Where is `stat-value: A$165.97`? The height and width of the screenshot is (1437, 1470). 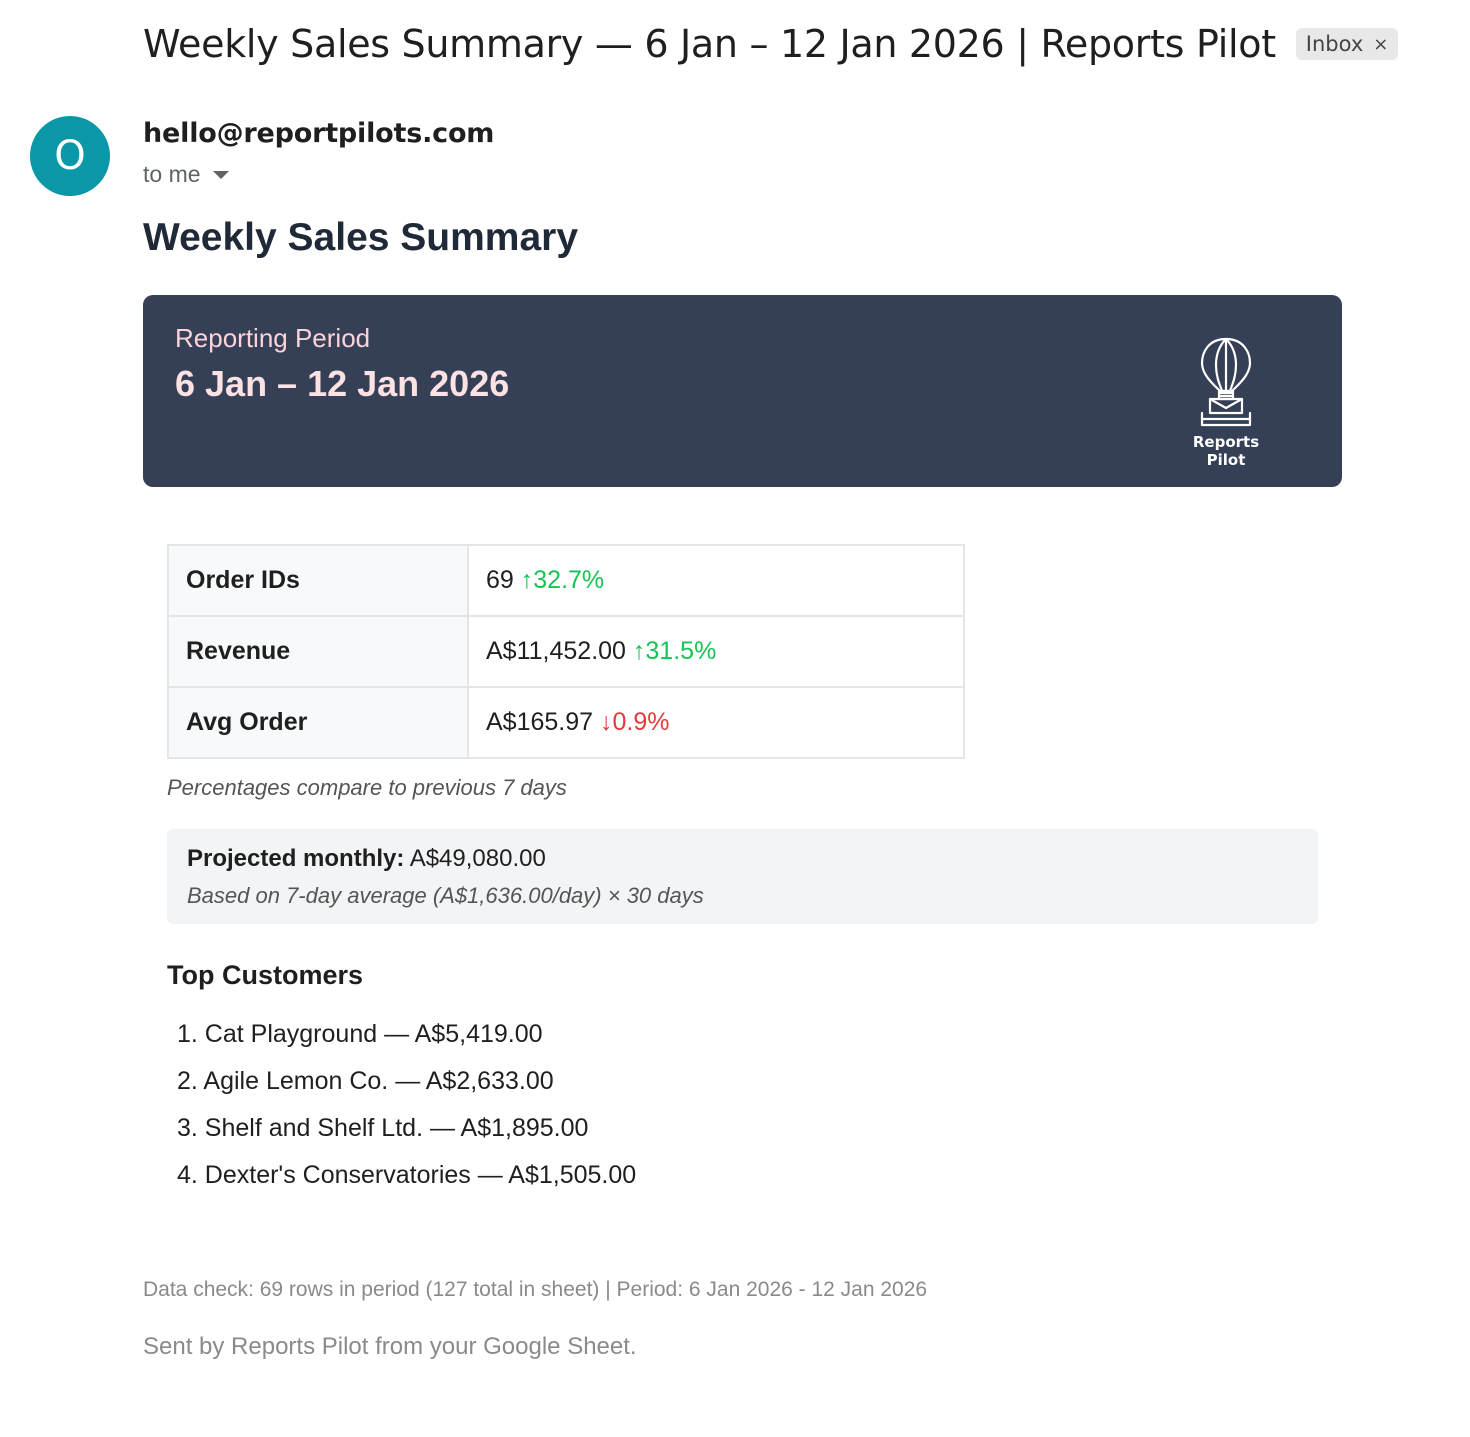 stat-value: A$165.97 is located at coordinates (540, 722).